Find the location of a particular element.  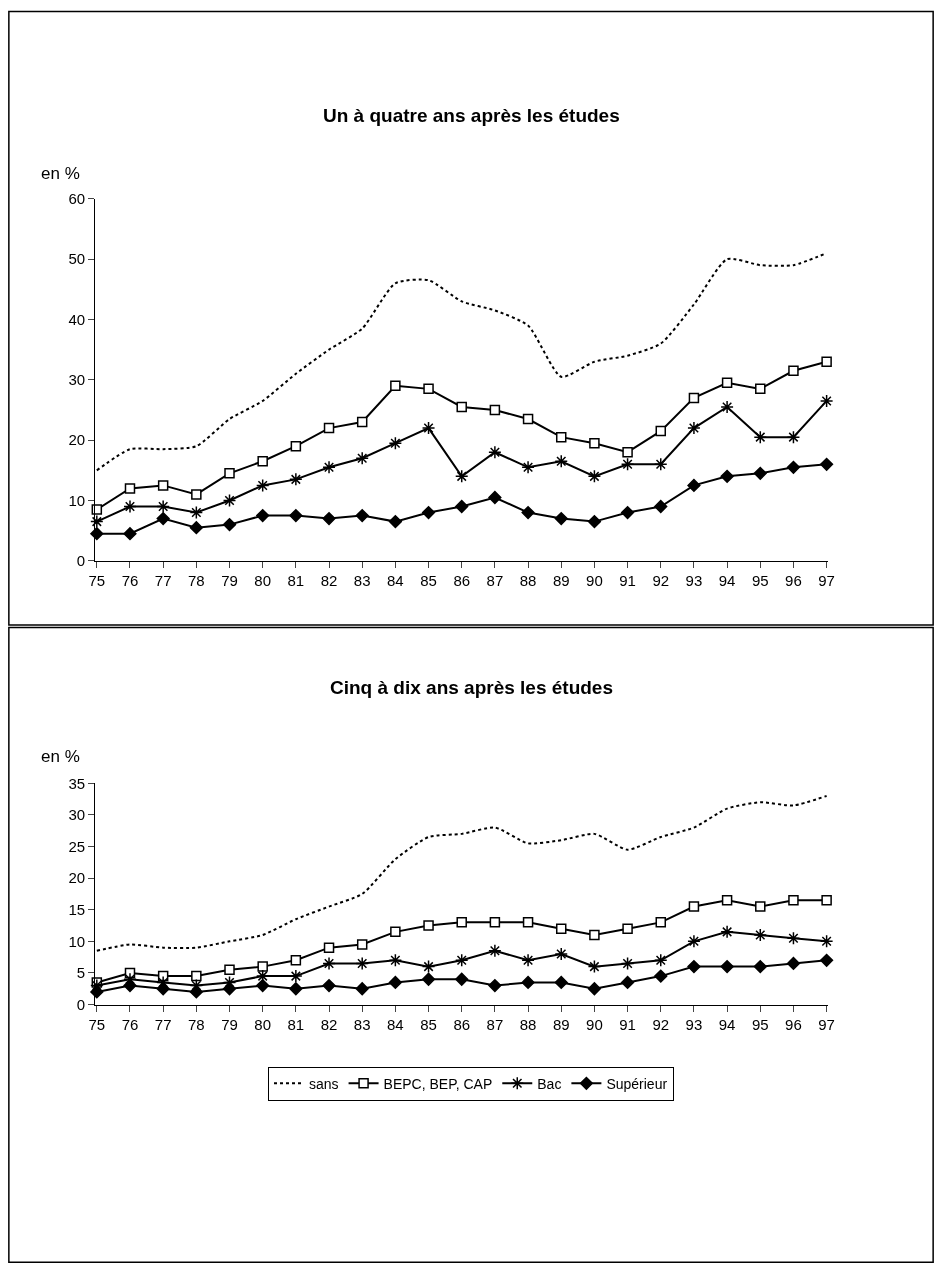

legend-label: sans is located at coordinates (324, 1083).